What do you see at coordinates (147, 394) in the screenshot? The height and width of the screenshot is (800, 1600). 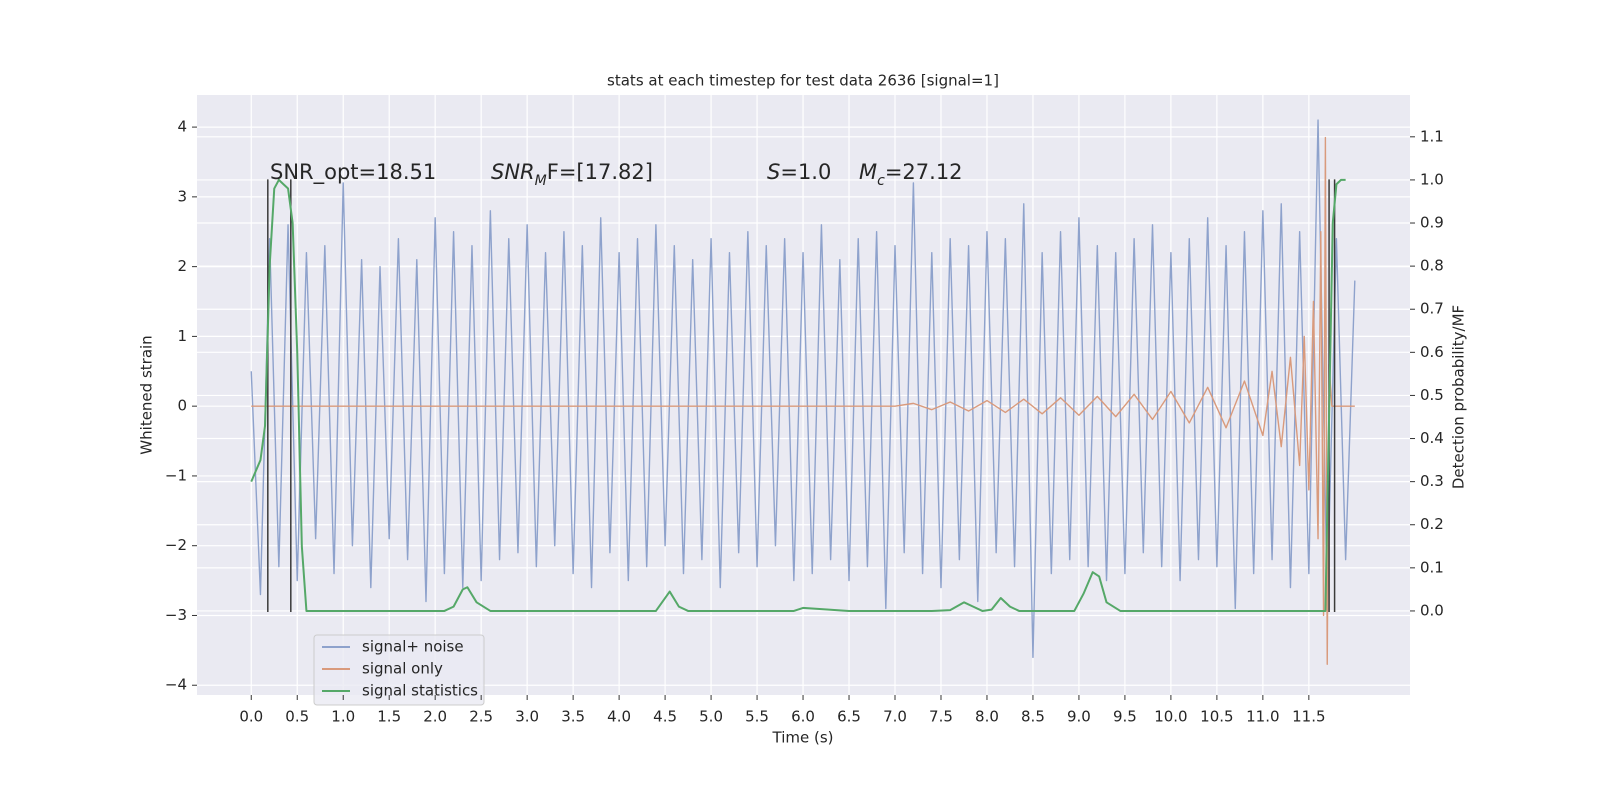 I see `y-axis-label: Whitened strain` at bounding box center [147, 394].